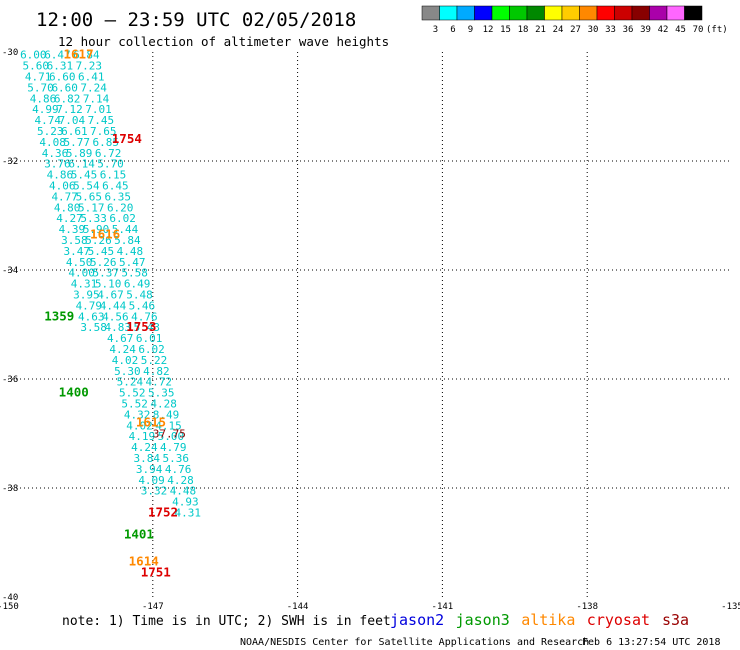 Image resolution: width=740 pixels, height=650 pixels. I want to click on colorbar: 3 6 9 12 15 18 21 24 27 30 33 36 39 42 45 70 (ft), so click(574, 20).